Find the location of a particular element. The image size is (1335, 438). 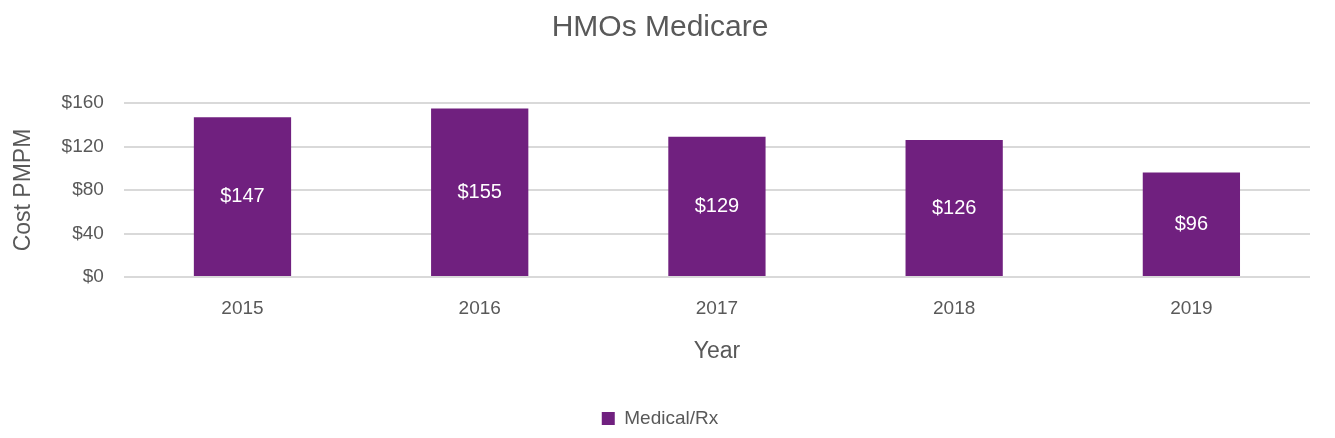

data-label: $129 is located at coordinates (717, 204).